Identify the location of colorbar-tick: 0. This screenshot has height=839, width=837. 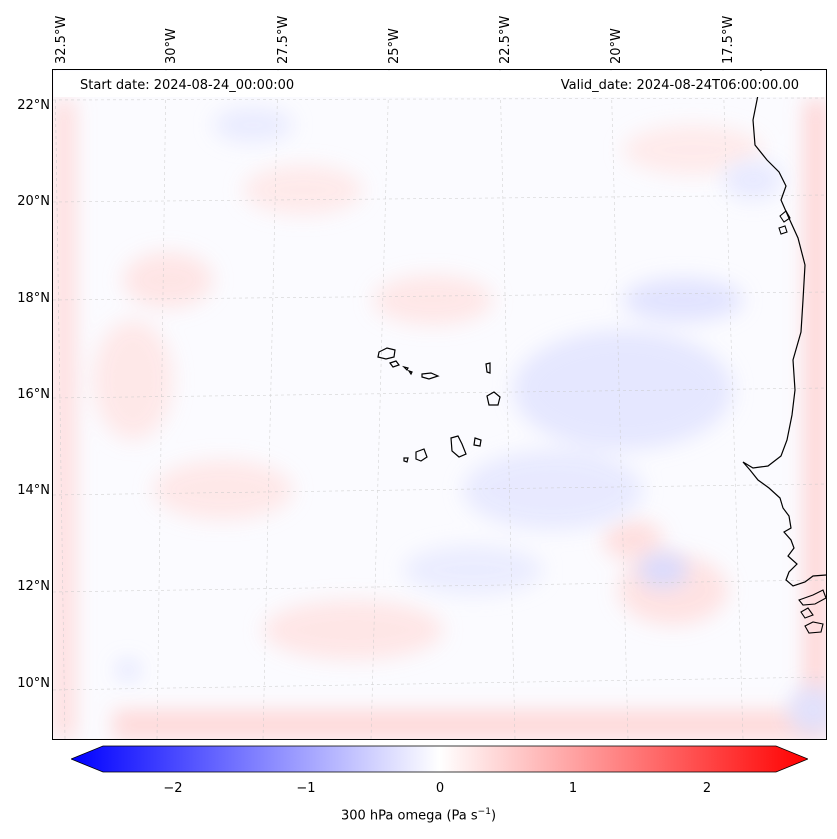
(440, 788).